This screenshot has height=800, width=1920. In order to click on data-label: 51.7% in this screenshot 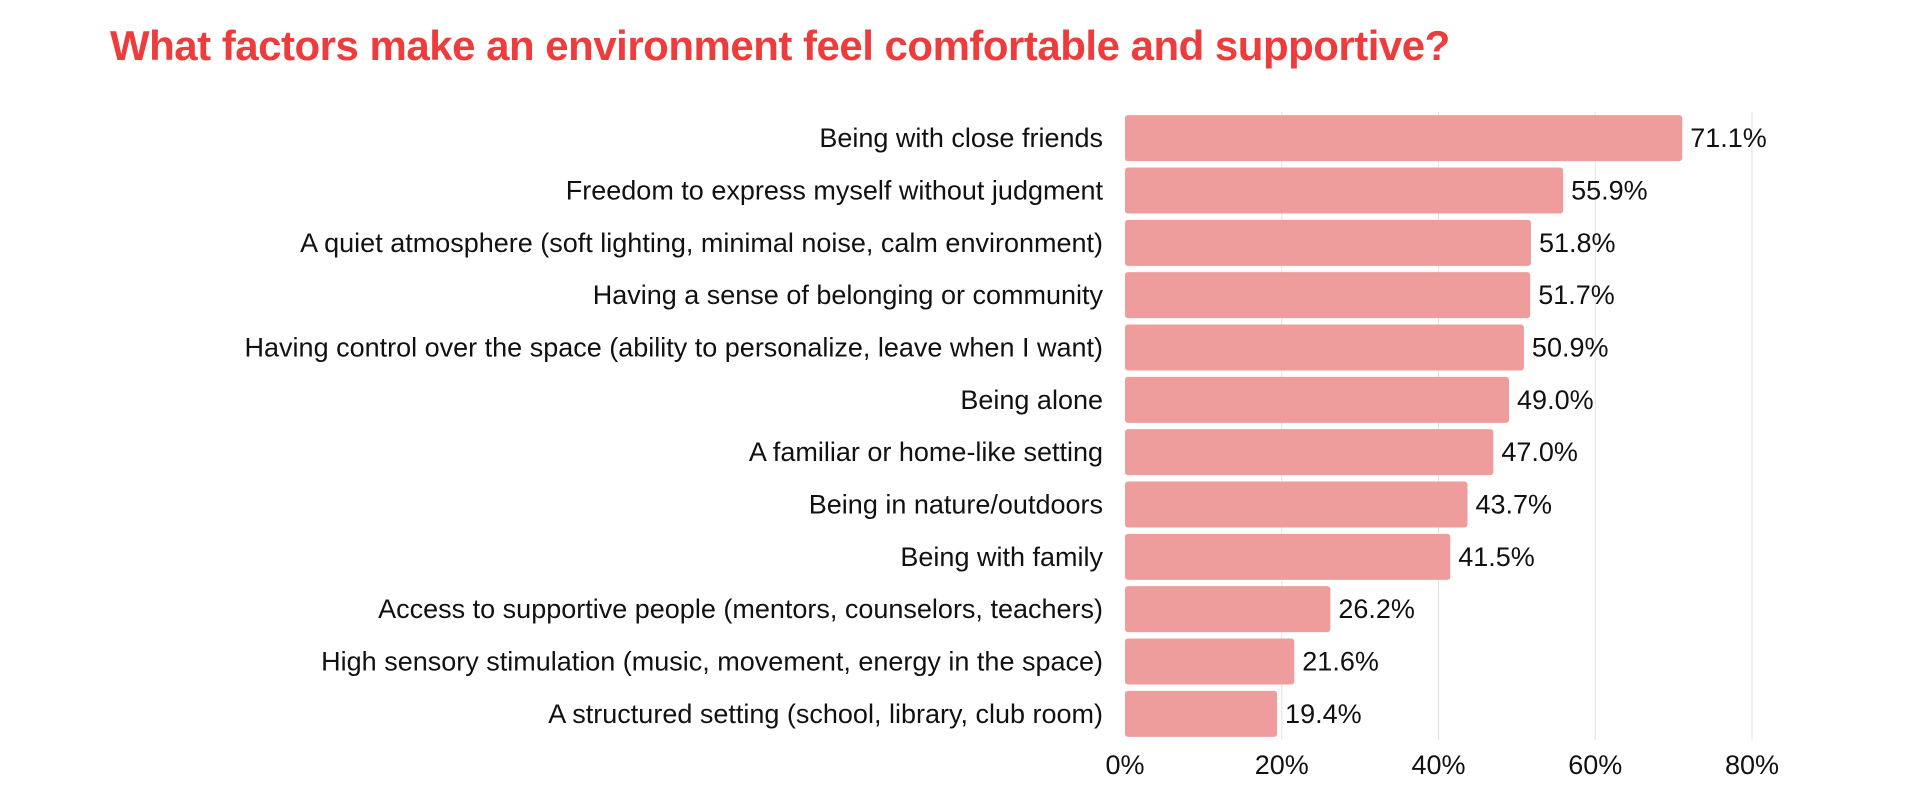, I will do `click(1576, 295)`.